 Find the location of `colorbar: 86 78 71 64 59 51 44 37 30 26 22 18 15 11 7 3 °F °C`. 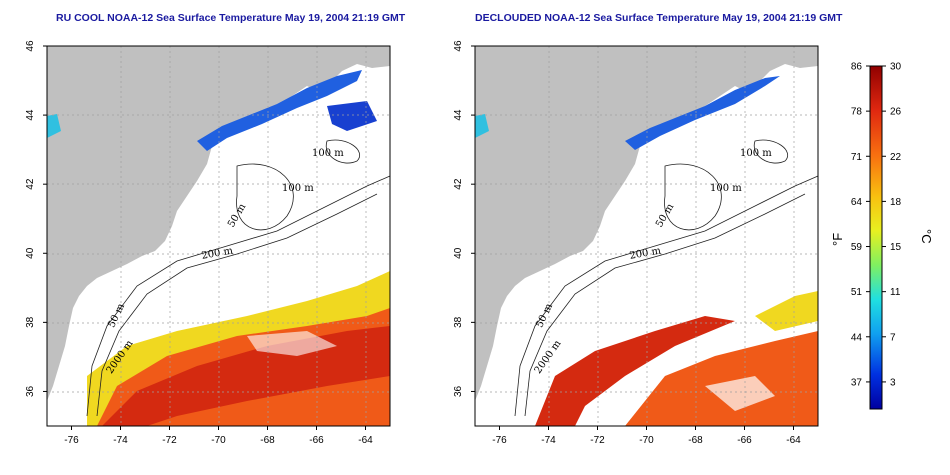

colorbar: 86 78 71 64 59 51 44 37 30 26 22 18 15 11 7 3 °F °C is located at coordinates (882, 236).